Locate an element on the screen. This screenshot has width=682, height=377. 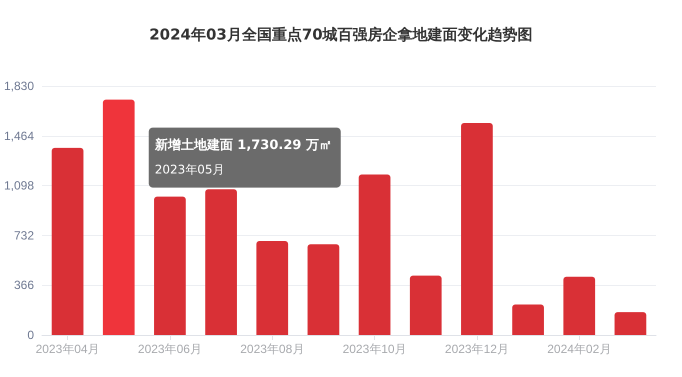
y-tick-label: 1,464 is located at coordinates (19, 135).